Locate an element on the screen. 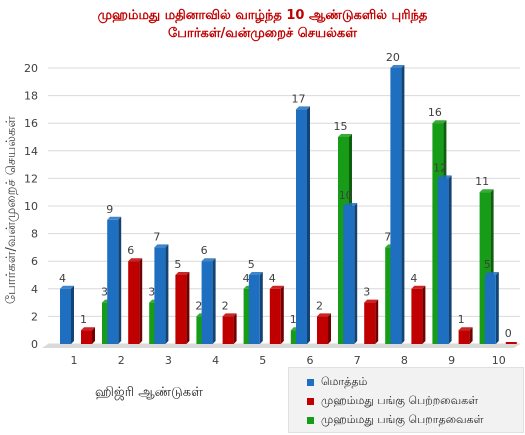  y-axis-title: போர்கள்/வன்முறைச் செயல்கள் is located at coordinates (11, 210).